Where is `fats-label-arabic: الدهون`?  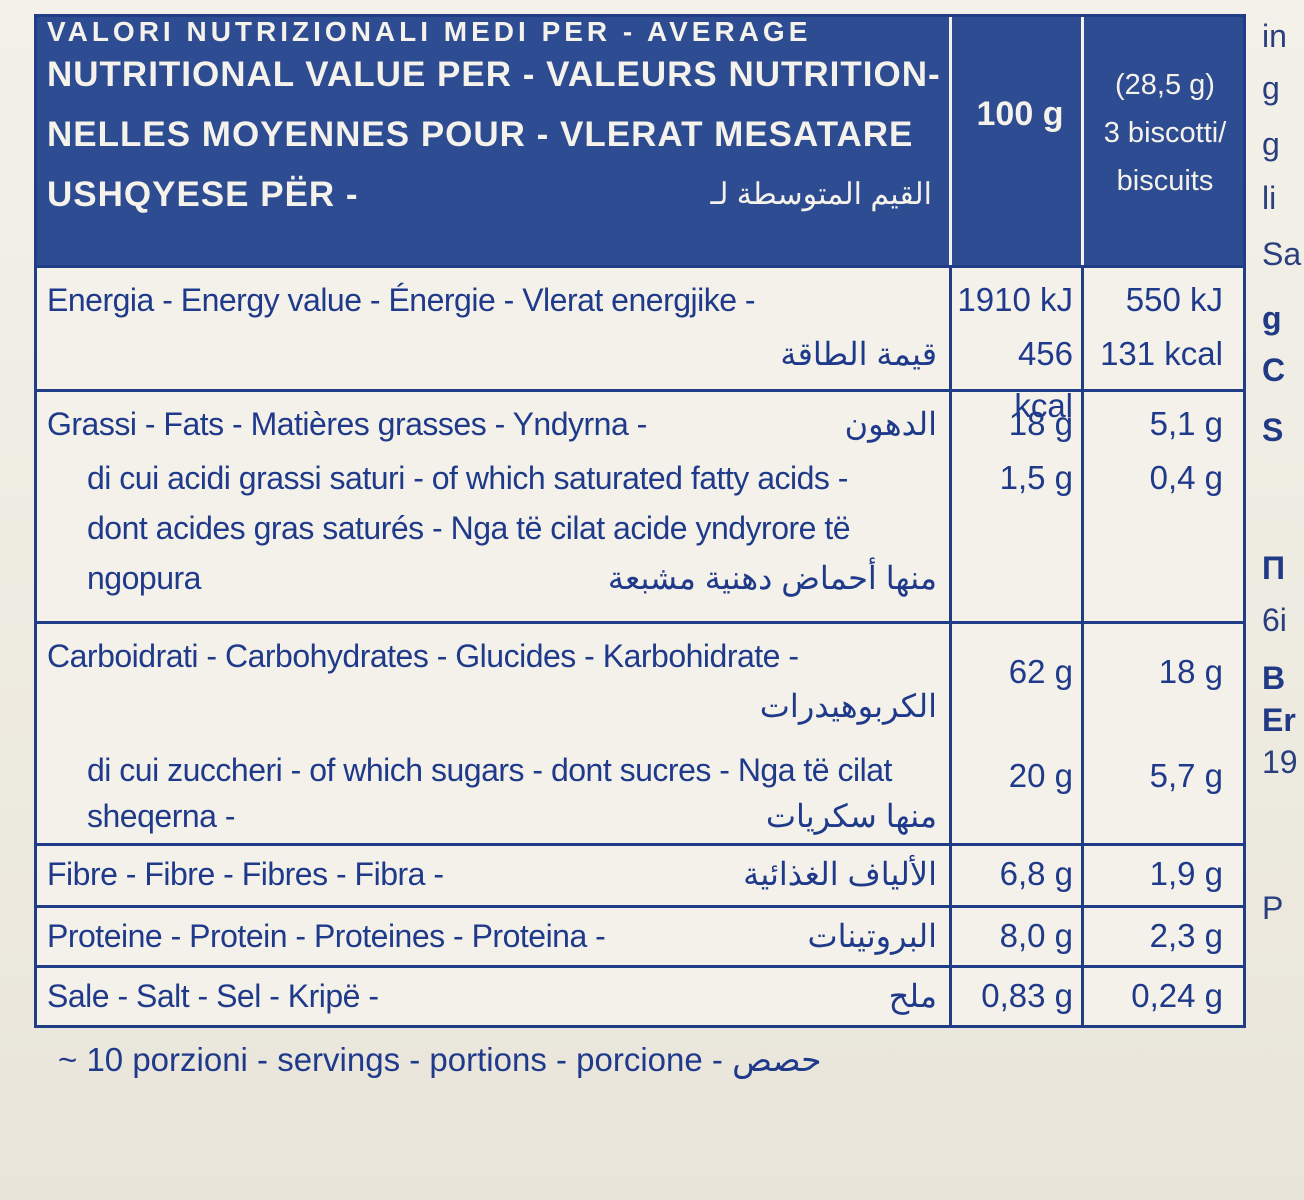
fats-label-arabic: الدهون is located at coordinates (890, 424).